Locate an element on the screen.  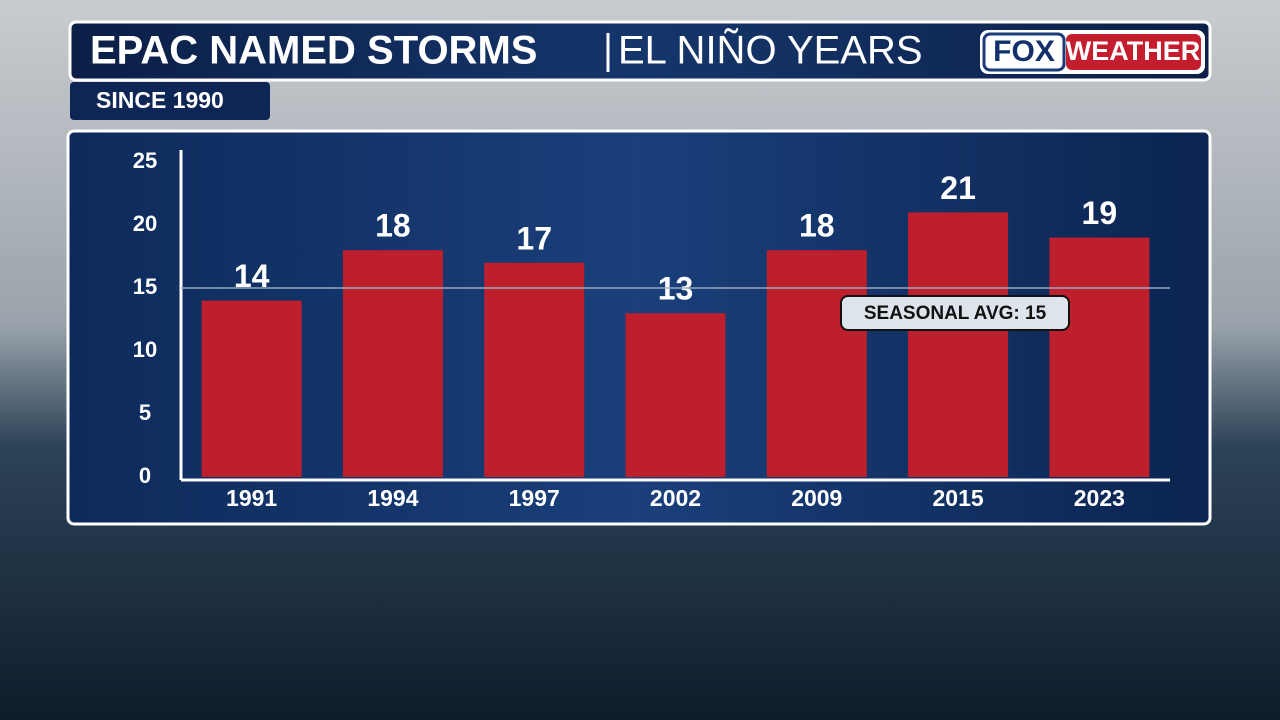
x-tick-label: 2015 is located at coordinates (957, 498).